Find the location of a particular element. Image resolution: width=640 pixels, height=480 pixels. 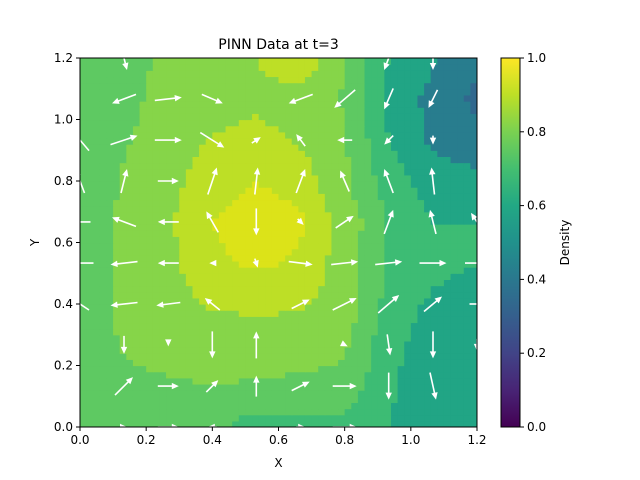

y-tick-label: 0.2 is located at coordinates (63, 366).